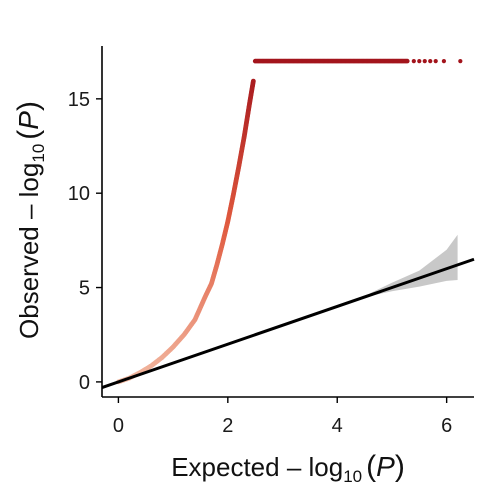 The height and width of the screenshot is (498, 496). I want to click on x-tick-label: 4, so click(337, 426).